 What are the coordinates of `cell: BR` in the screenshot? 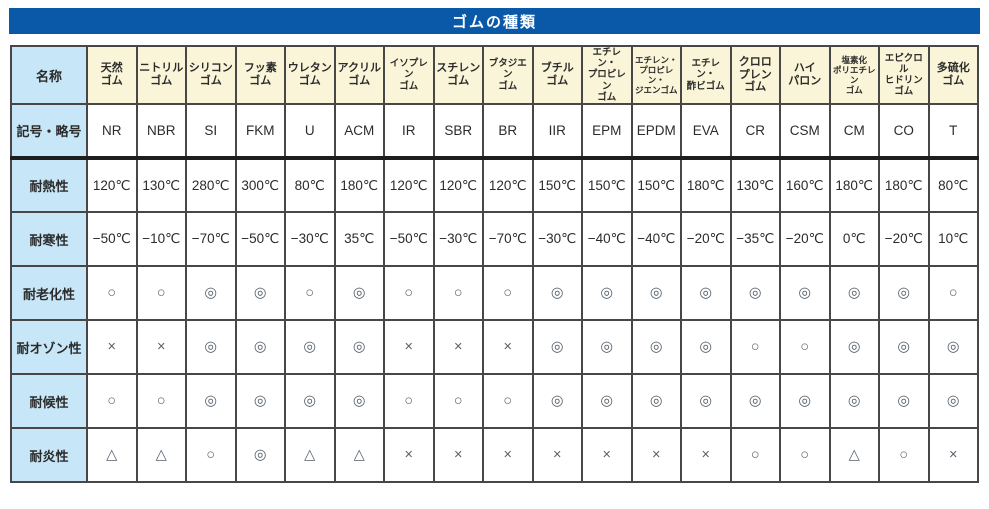 It's located at (508, 132).